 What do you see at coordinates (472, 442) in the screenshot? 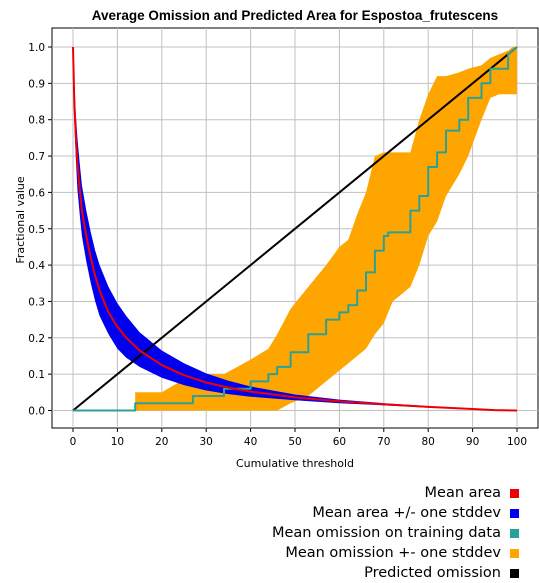
I see `x-tick-label: 90` at bounding box center [472, 442].